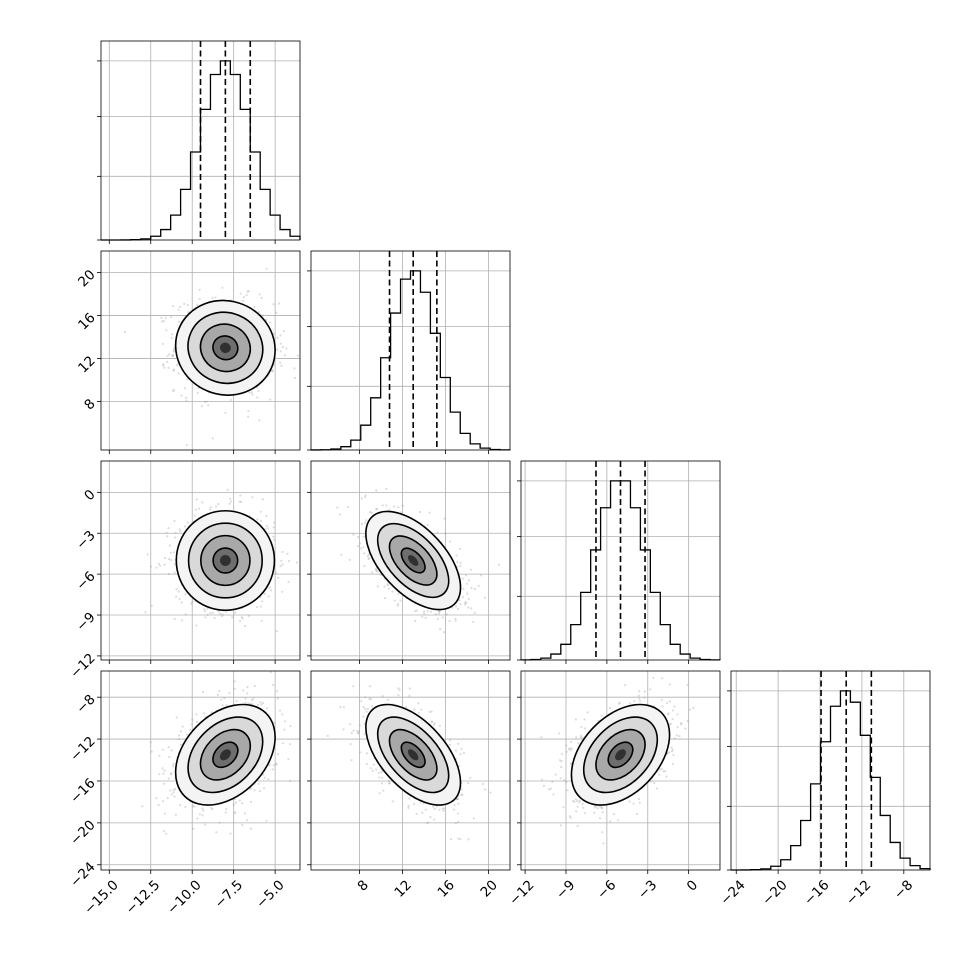 The image size is (970, 970). I want to click on scatter-panel-2-0: −12−9−6−30, so click(184, 571).